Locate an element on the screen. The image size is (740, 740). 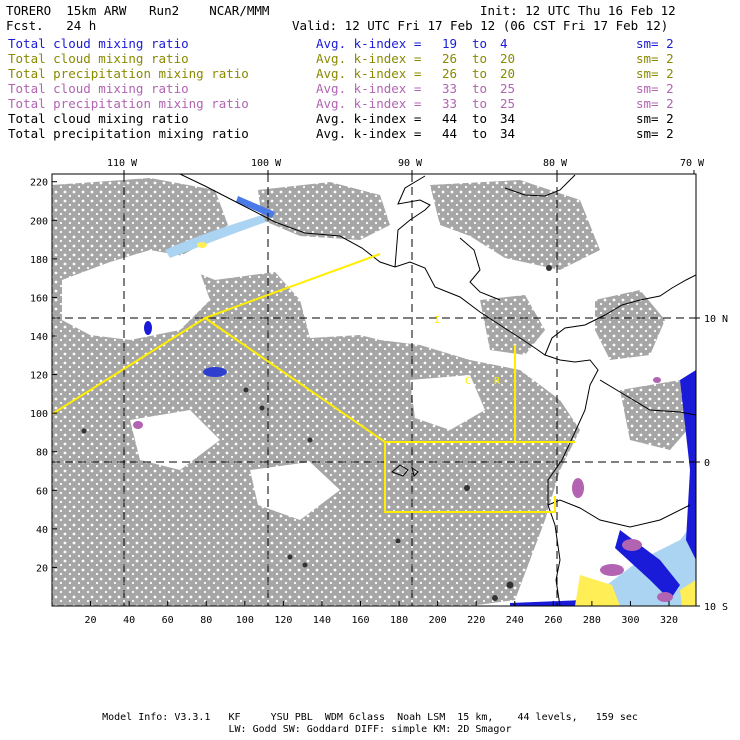
x-tick-label: 220 is located at coordinates (476, 620).